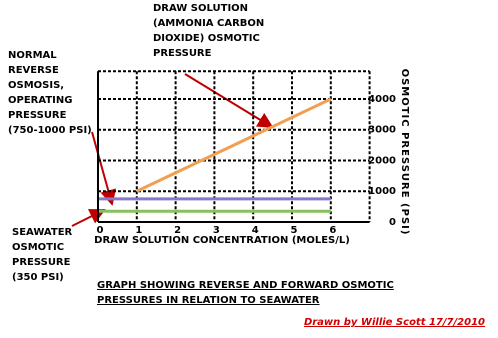 This screenshot has height=338, width=498. What do you see at coordinates (32, 55) in the screenshot?
I see `annotation: NORMAL` at bounding box center [32, 55].